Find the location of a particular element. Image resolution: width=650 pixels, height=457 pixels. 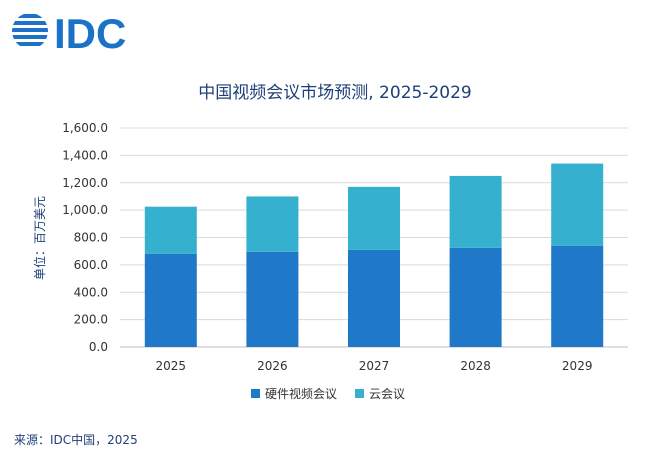

y-tick-label: 800.0 is located at coordinates (91, 238).